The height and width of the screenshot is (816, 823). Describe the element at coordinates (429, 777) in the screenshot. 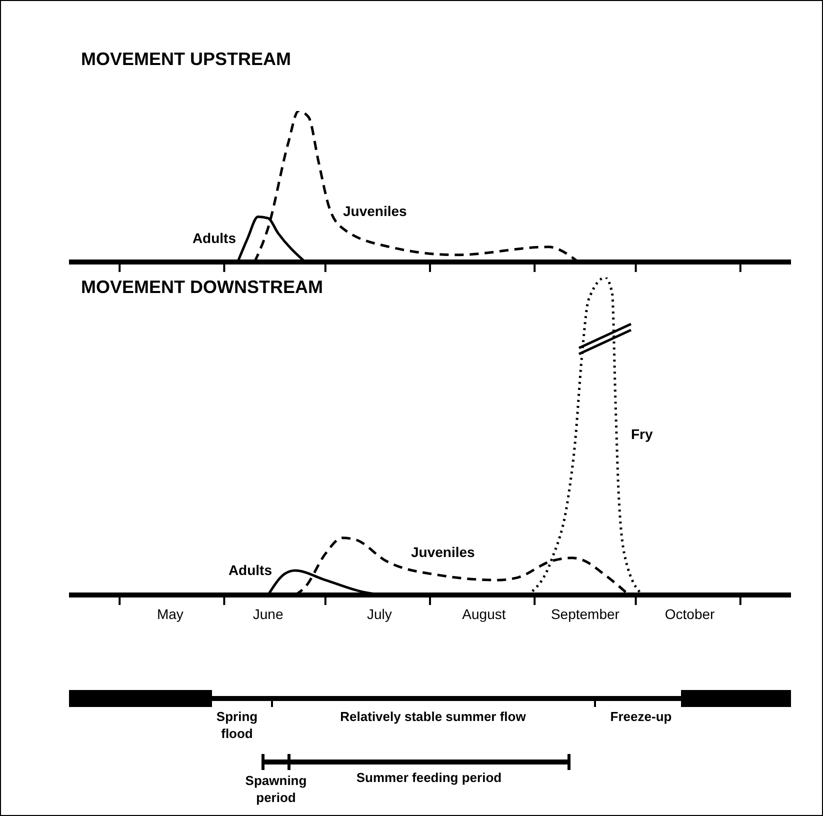

I see `text: Summer feeding period` at that location.